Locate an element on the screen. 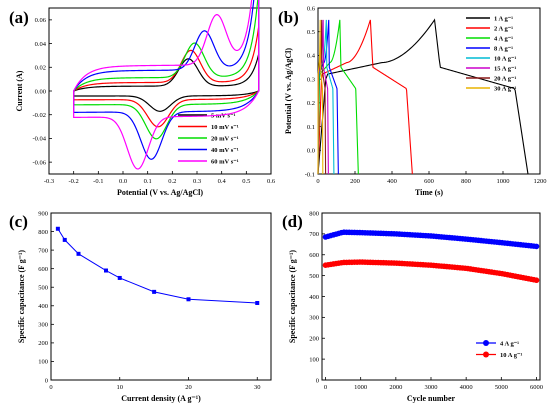 This screenshot has height=410, width=550. legend-entry: 15 A g⁻¹ is located at coordinates (505, 68).